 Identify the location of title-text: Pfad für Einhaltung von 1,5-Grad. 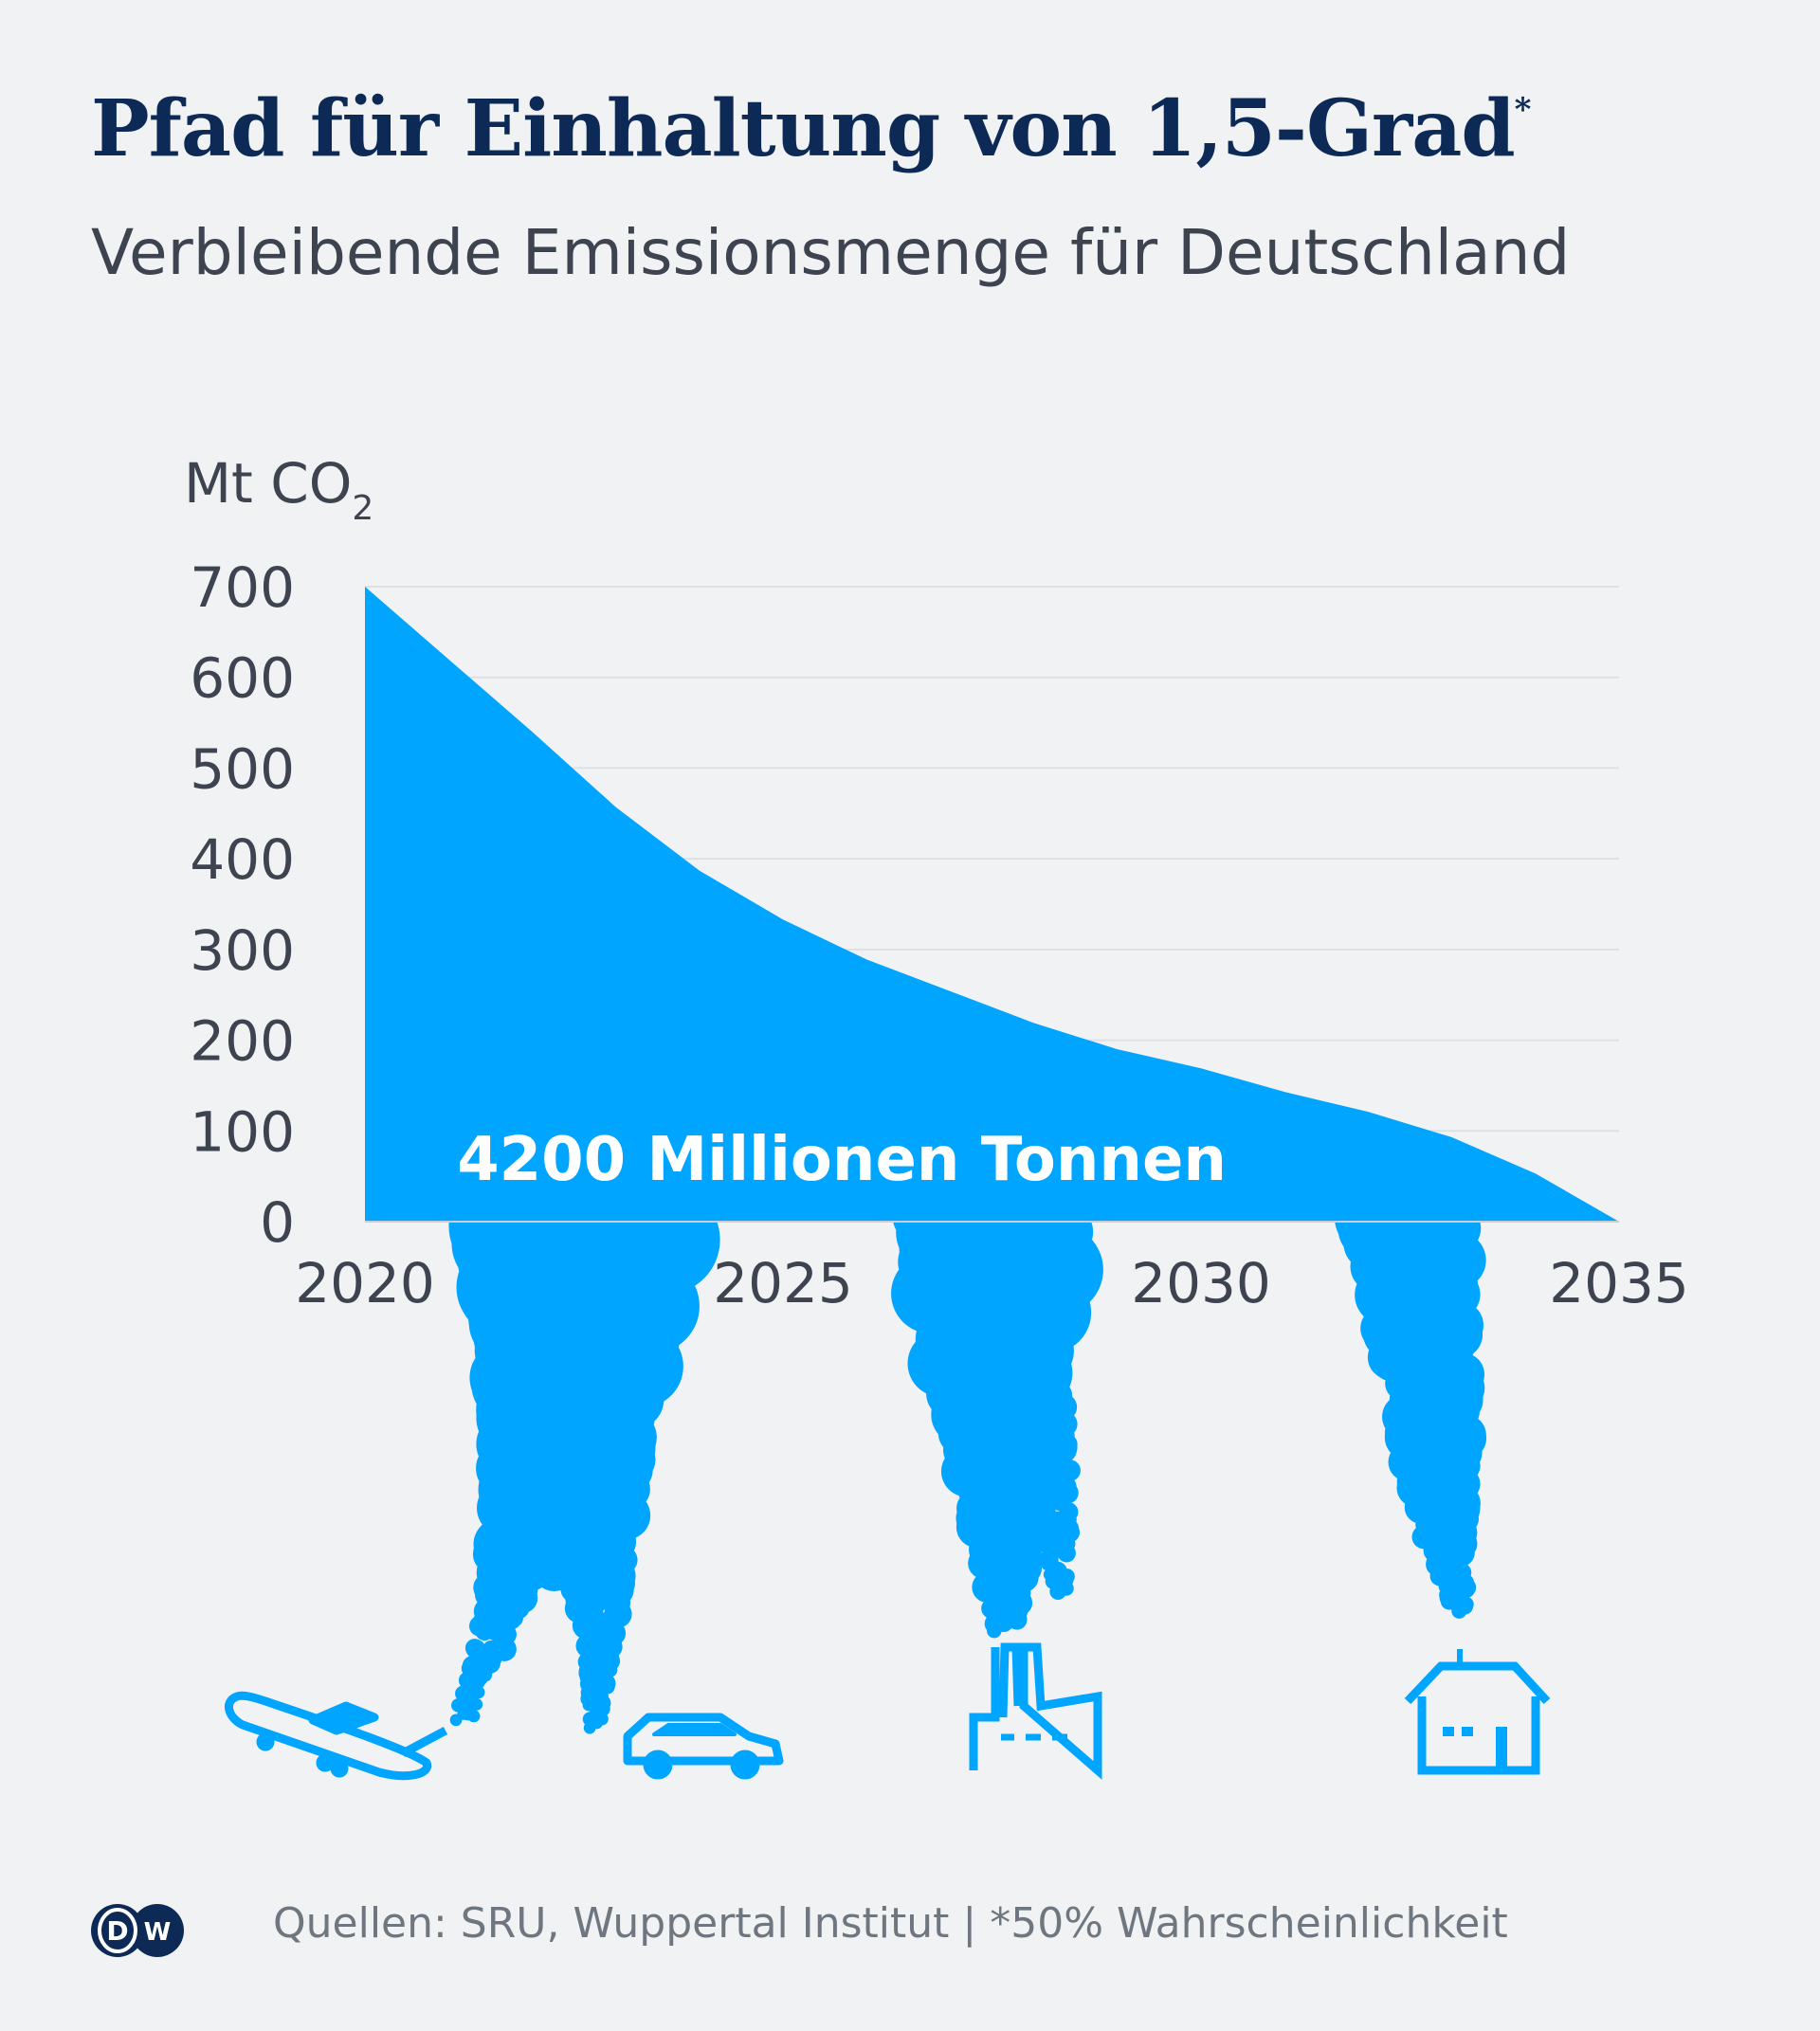
(803, 128).